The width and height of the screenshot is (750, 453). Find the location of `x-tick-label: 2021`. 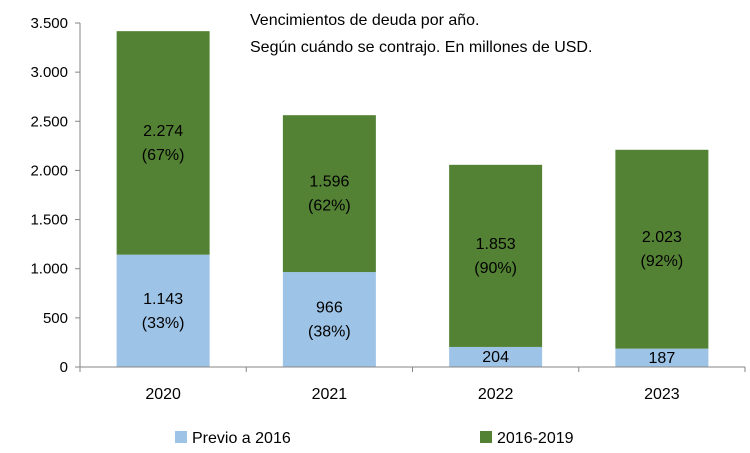

x-tick-label: 2021 is located at coordinates (330, 394).